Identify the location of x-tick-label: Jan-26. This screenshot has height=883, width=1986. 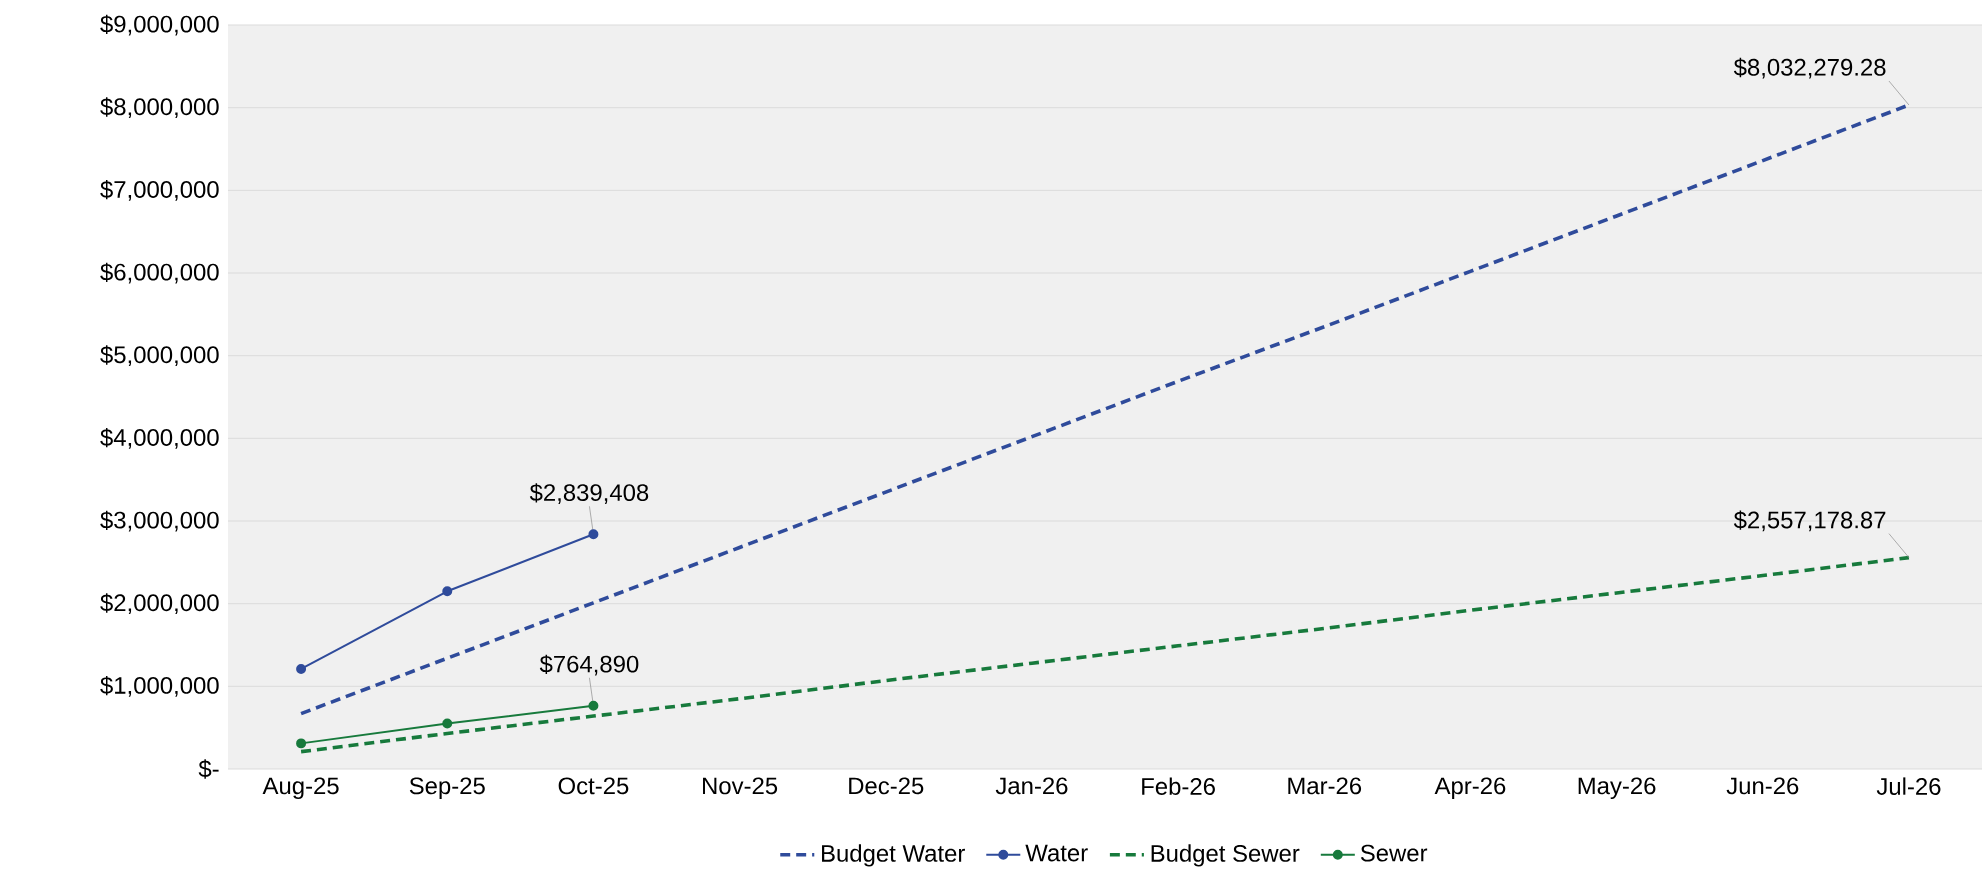
(1031, 786).